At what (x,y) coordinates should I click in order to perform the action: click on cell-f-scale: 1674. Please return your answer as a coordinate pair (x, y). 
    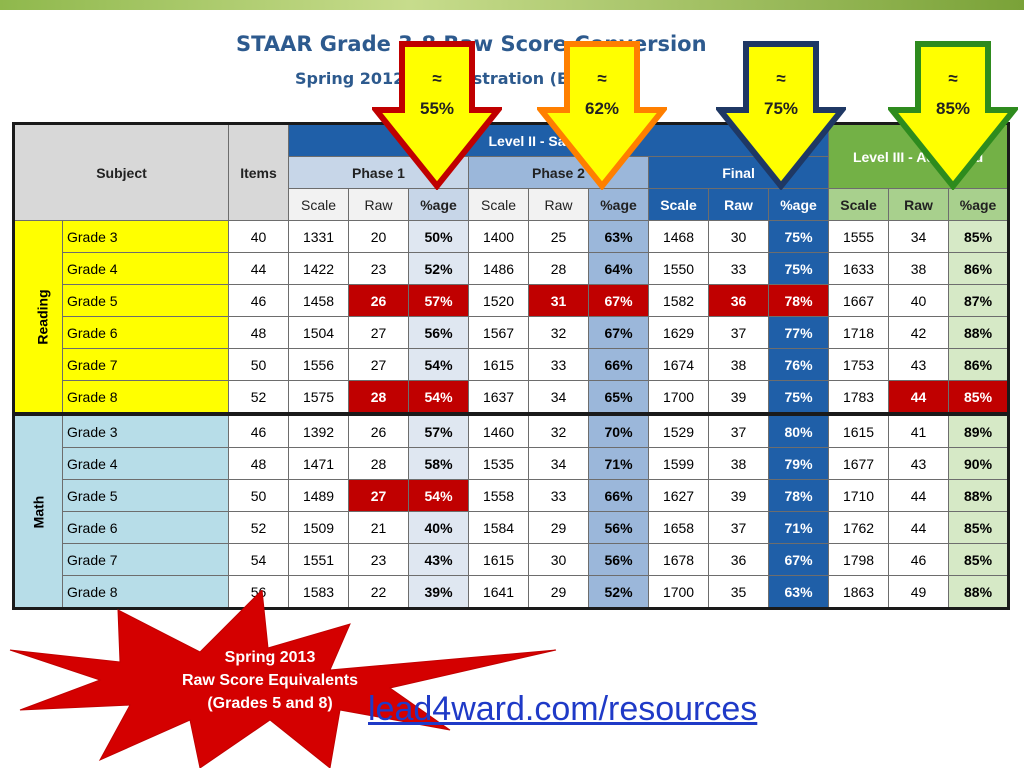
    Looking at the image, I should click on (679, 364).